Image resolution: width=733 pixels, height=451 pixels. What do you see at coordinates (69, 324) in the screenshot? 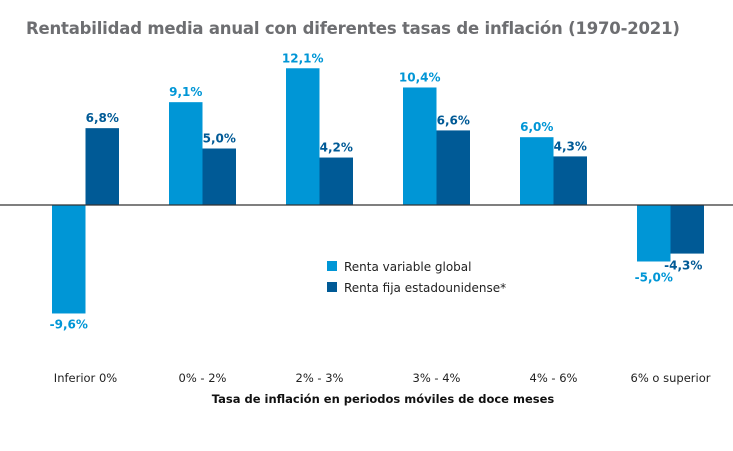
I see `data-label: -9,6%` at bounding box center [69, 324].